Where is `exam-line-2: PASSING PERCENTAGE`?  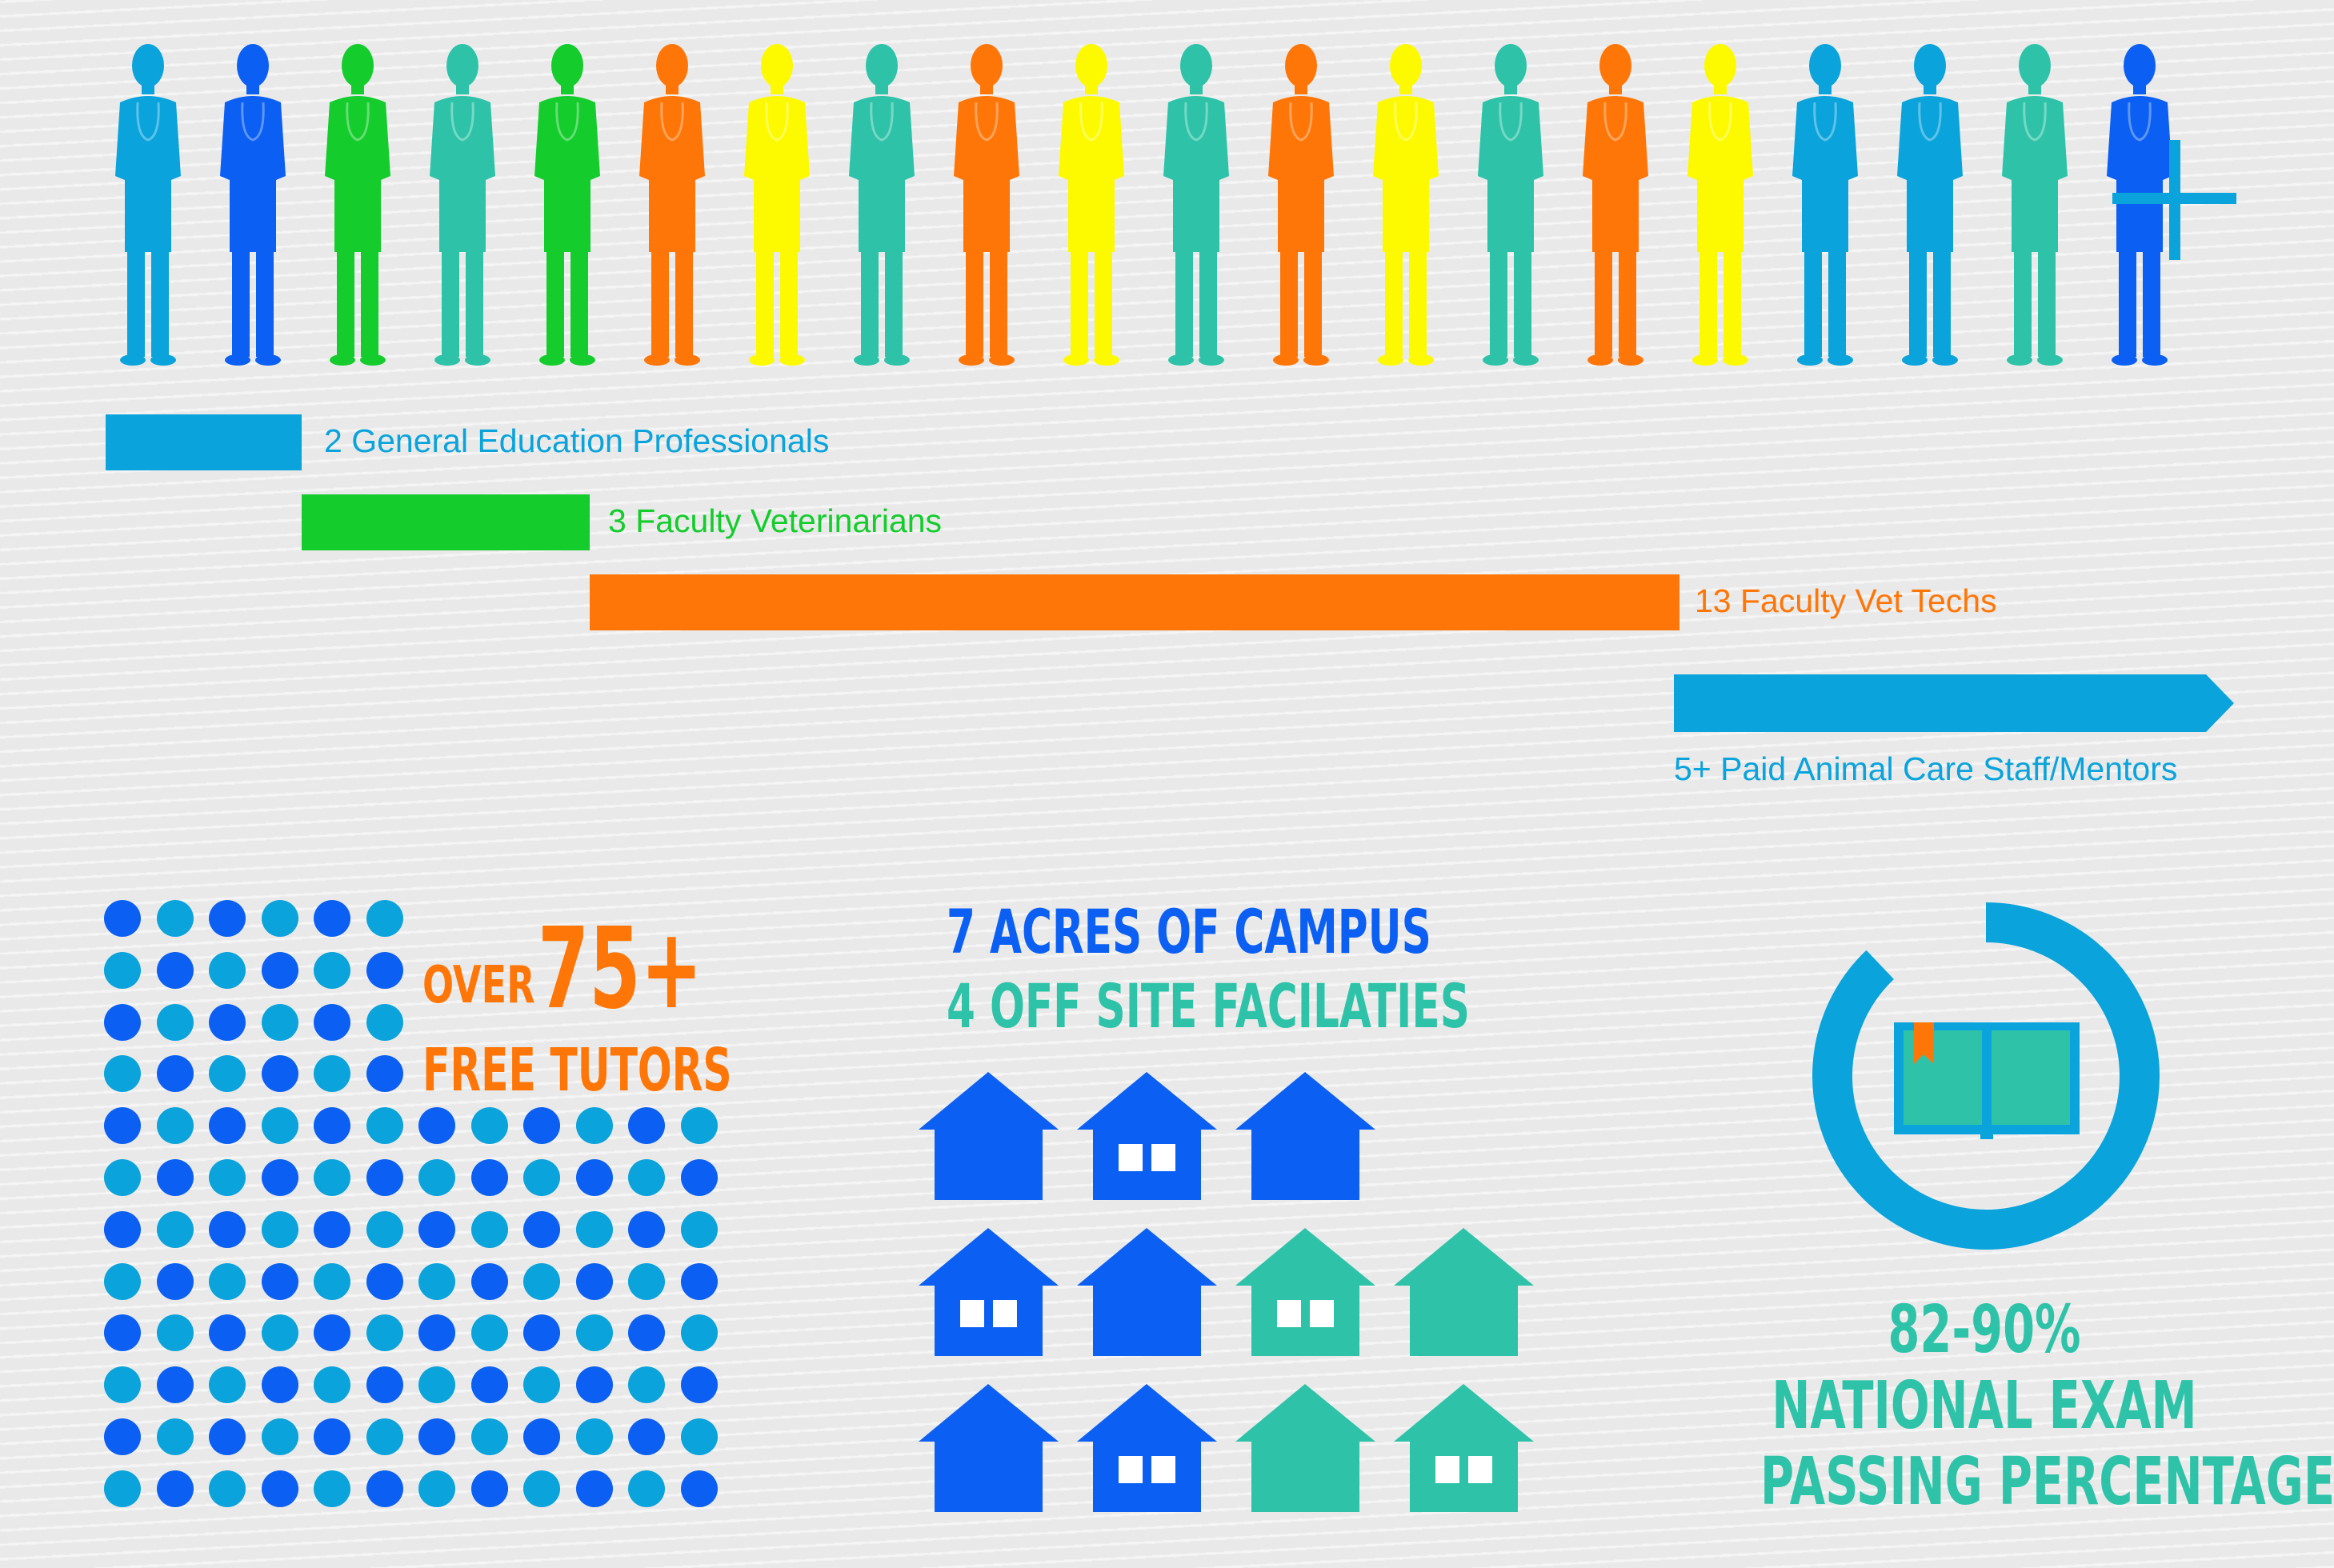
exam-line-2: PASSING PERCENTAGE is located at coordinates (2047, 1482).